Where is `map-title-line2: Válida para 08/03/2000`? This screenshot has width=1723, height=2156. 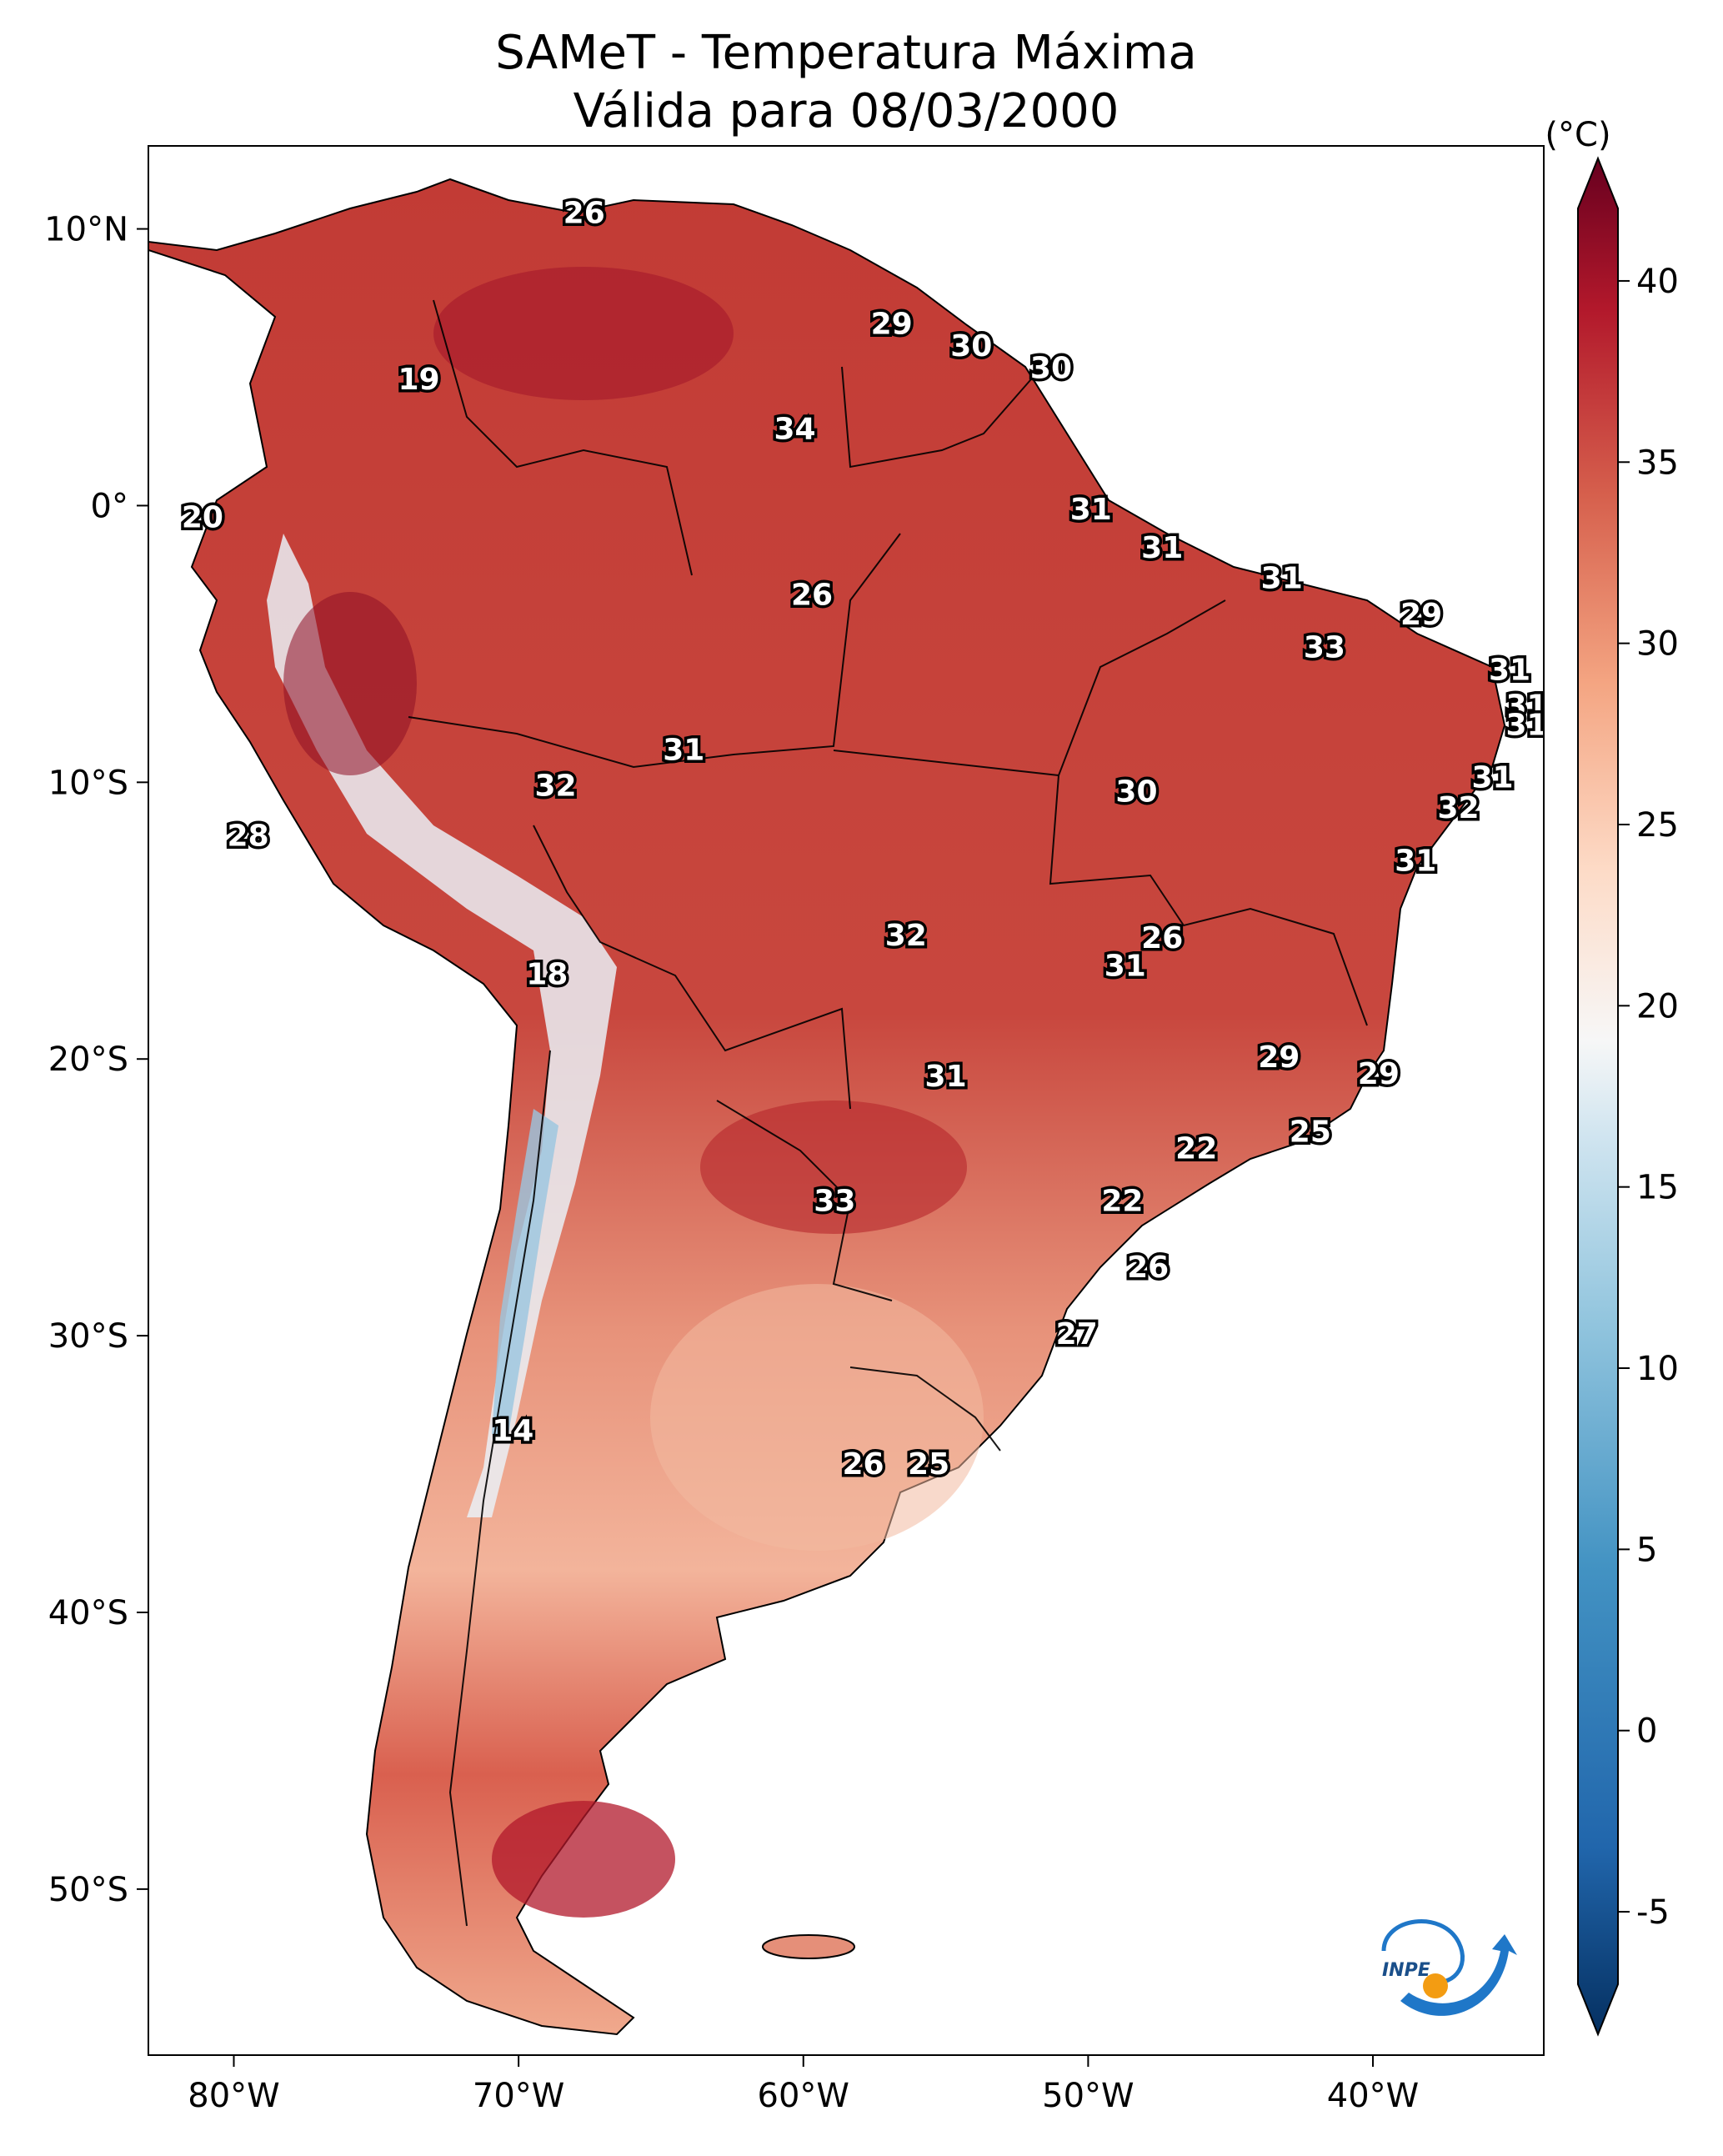 map-title-line2: Válida para 08/03/2000 is located at coordinates (846, 111).